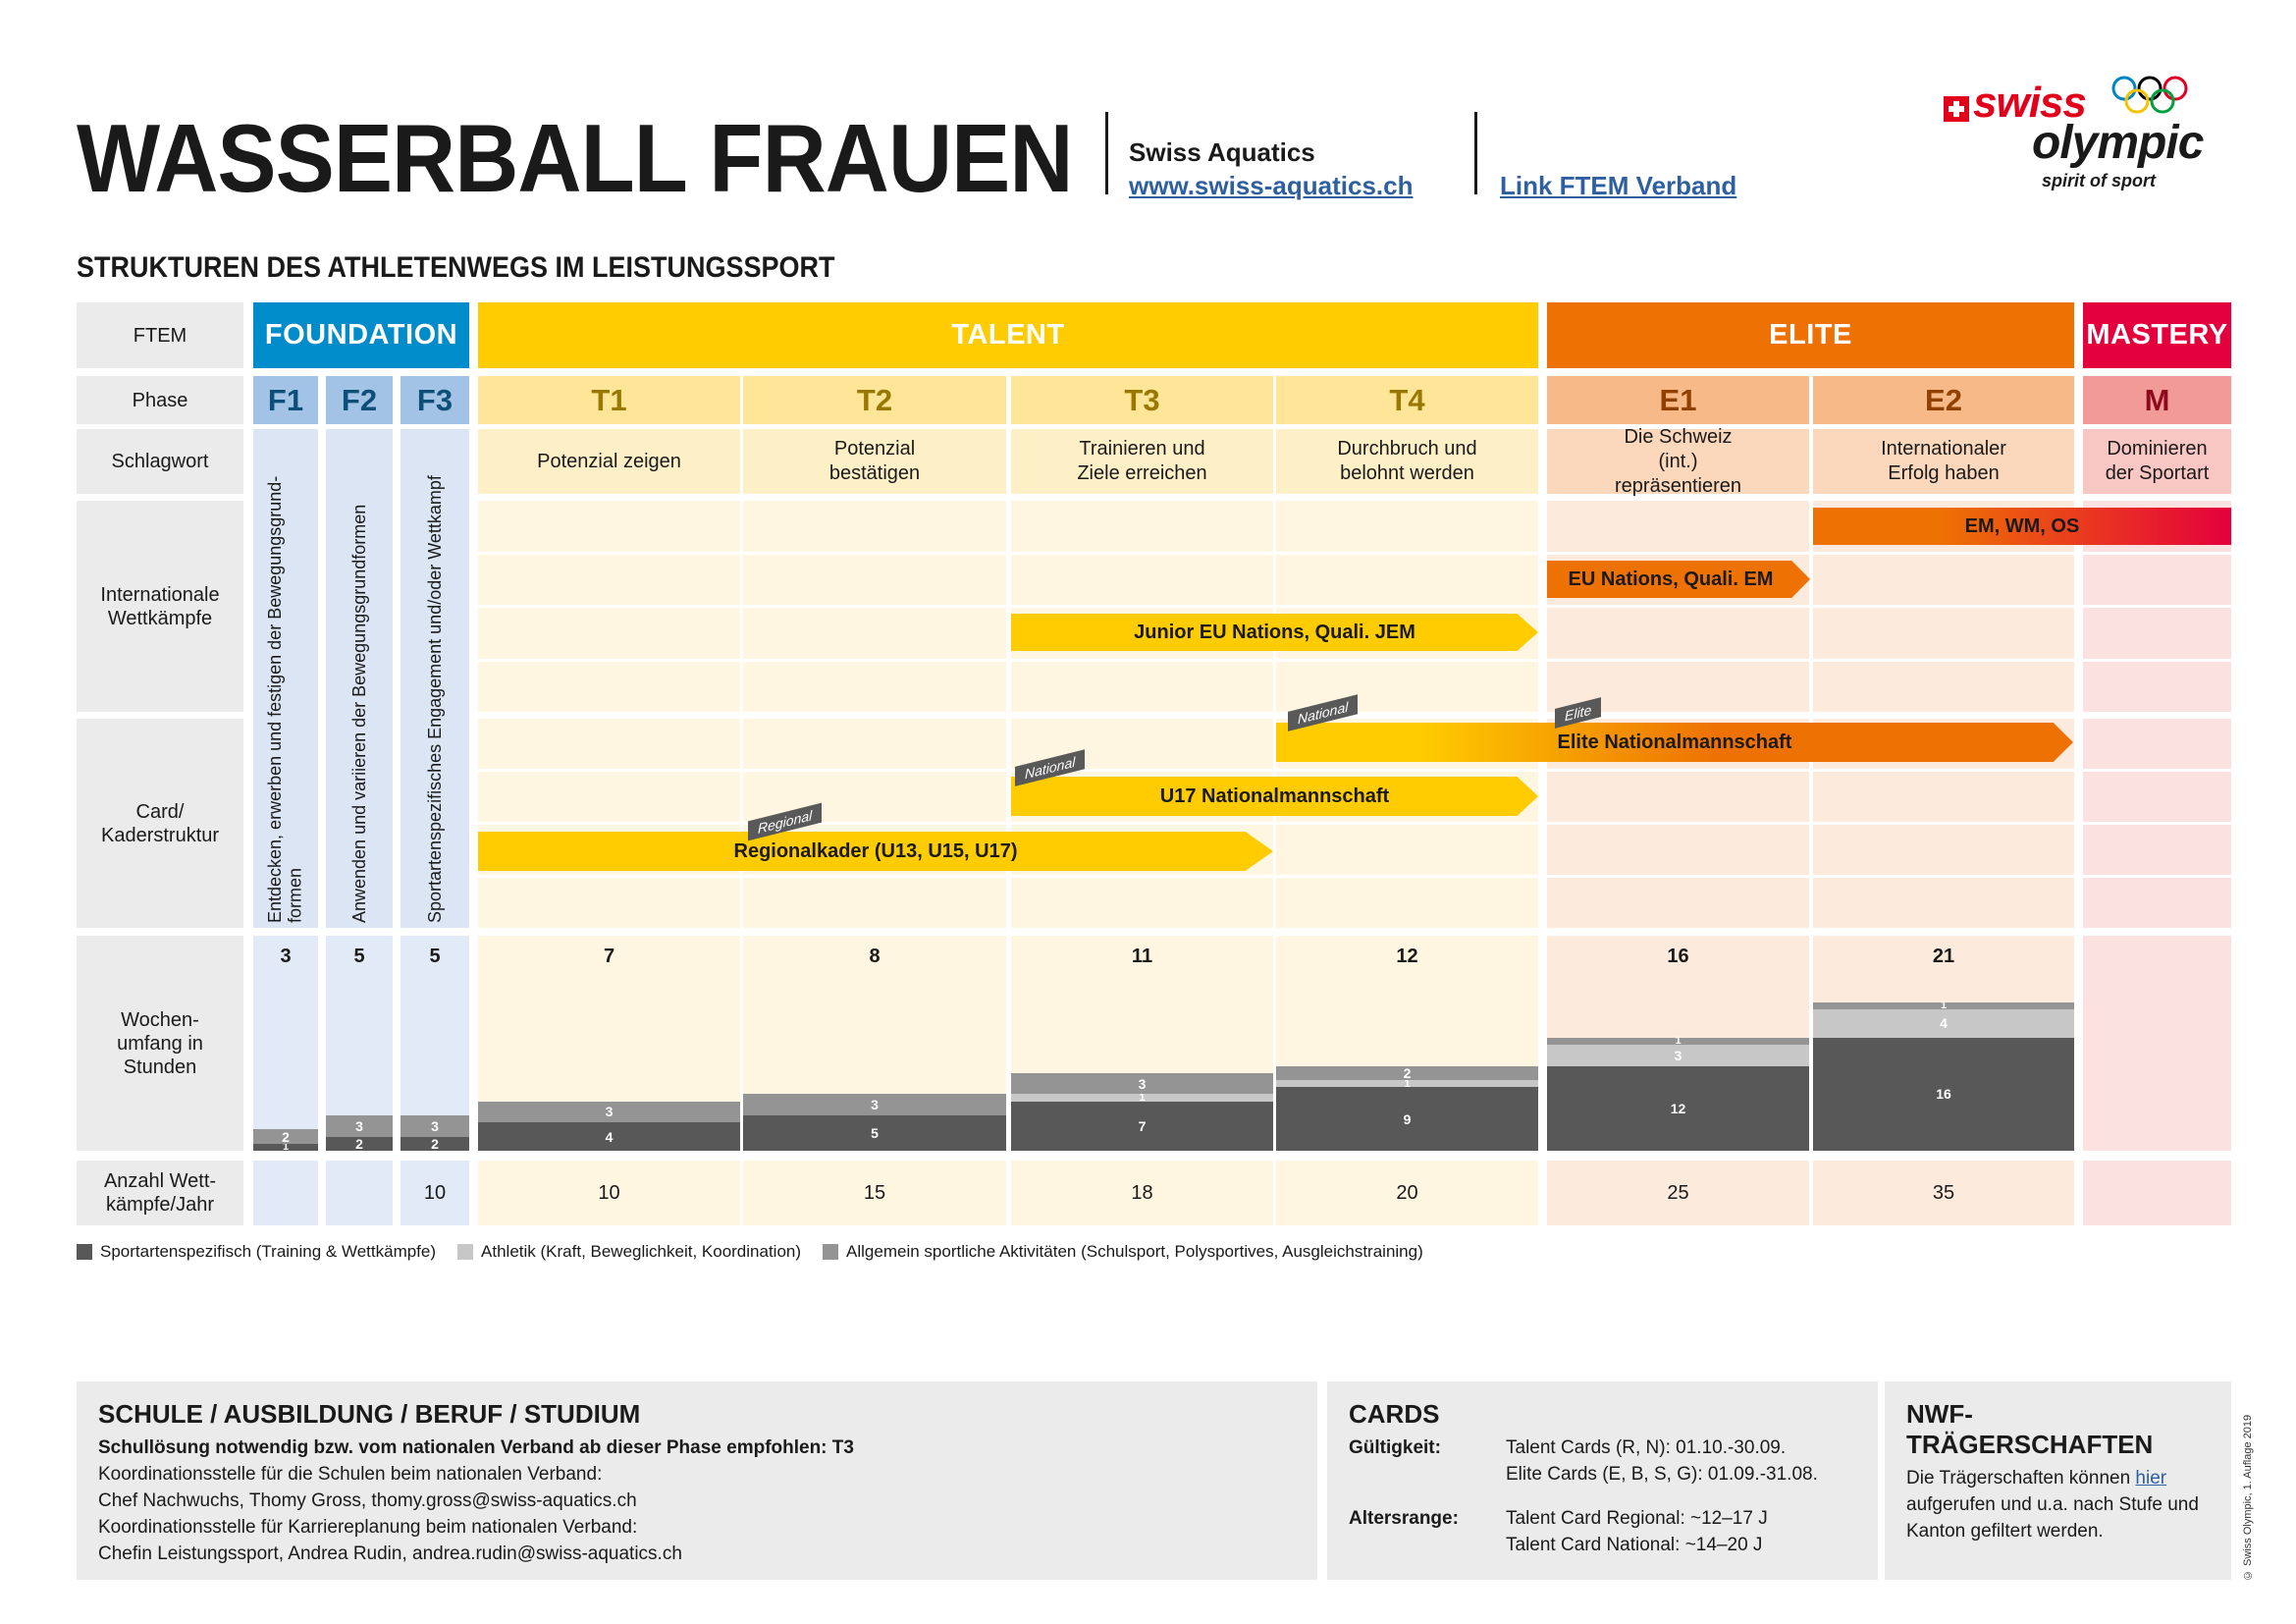  I want to click on intl-bar-junior-eu-nations: Junior EU Nations, Quali. JEM, so click(1274, 632).